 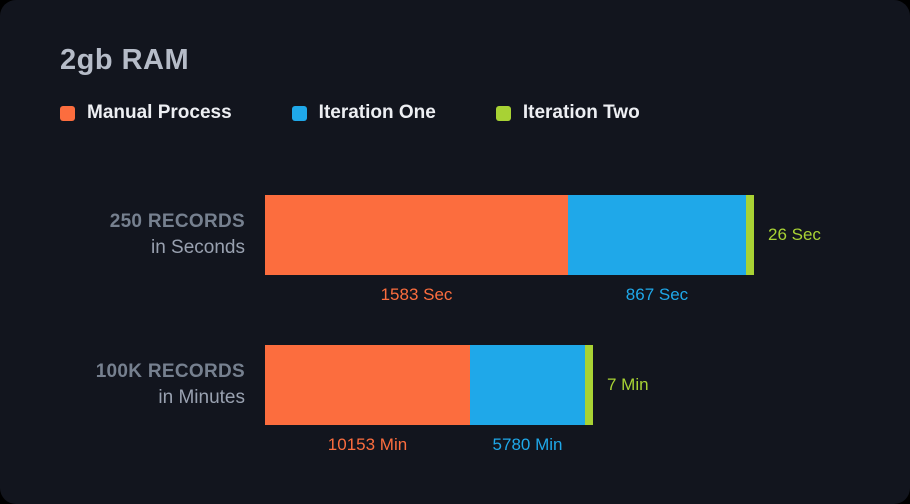 I want to click on segment-value-label: 5780 Min, so click(x=527, y=444).